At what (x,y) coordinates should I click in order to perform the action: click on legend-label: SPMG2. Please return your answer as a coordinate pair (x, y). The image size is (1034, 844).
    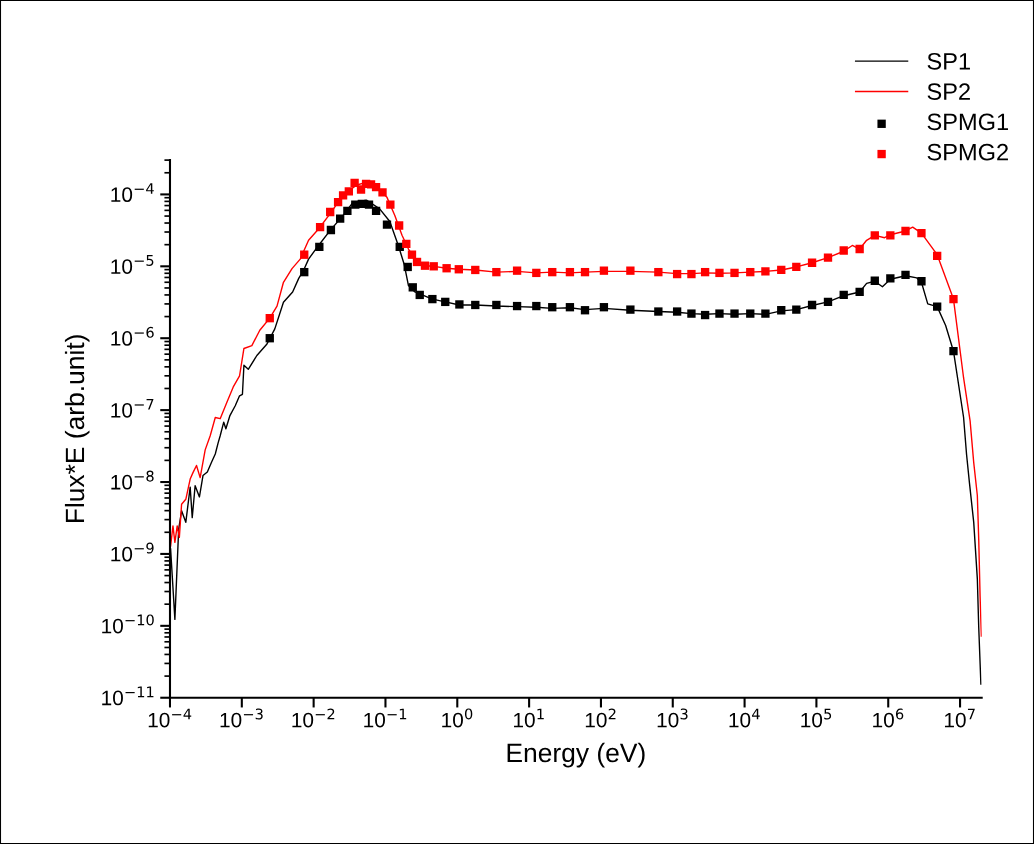
    Looking at the image, I should click on (967, 152).